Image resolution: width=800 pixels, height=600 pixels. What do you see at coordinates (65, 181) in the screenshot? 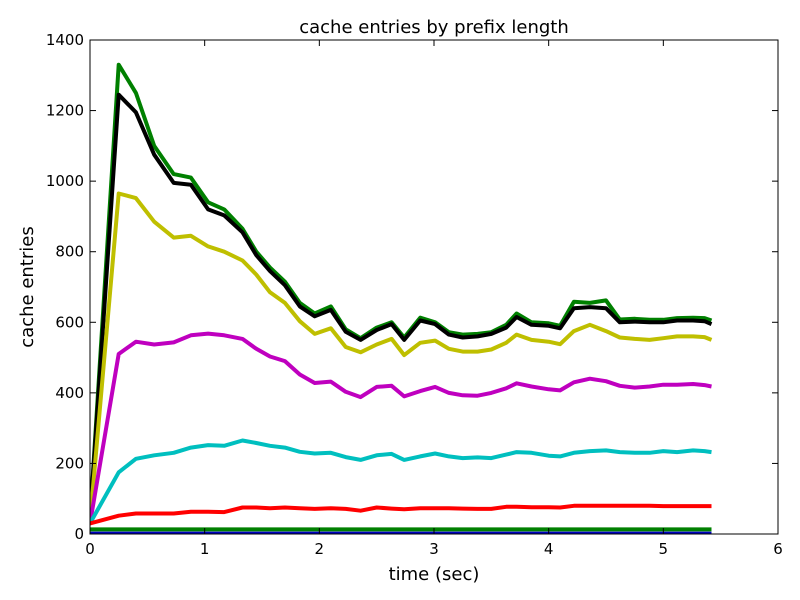
I see `y-tick-label: 1000` at bounding box center [65, 181].